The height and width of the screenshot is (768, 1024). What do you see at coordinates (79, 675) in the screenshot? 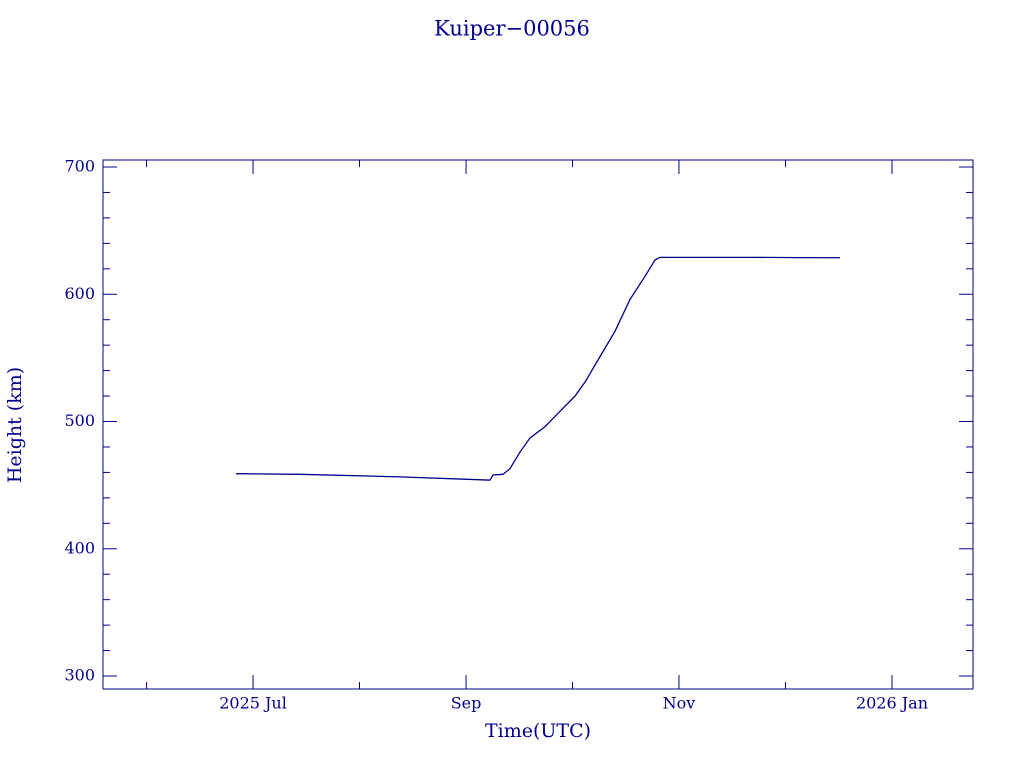
I see `y-tick-label: 300` at bounding box center [79, 675].